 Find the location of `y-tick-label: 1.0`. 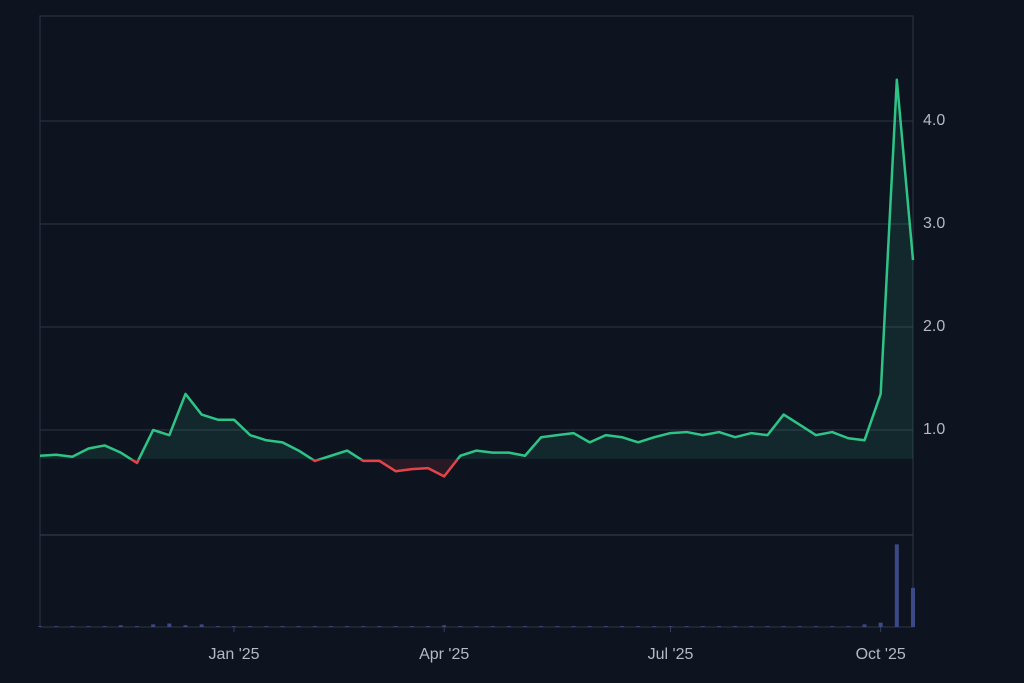

y-tick-label: 1.0 is located at coordinates (934, 429).